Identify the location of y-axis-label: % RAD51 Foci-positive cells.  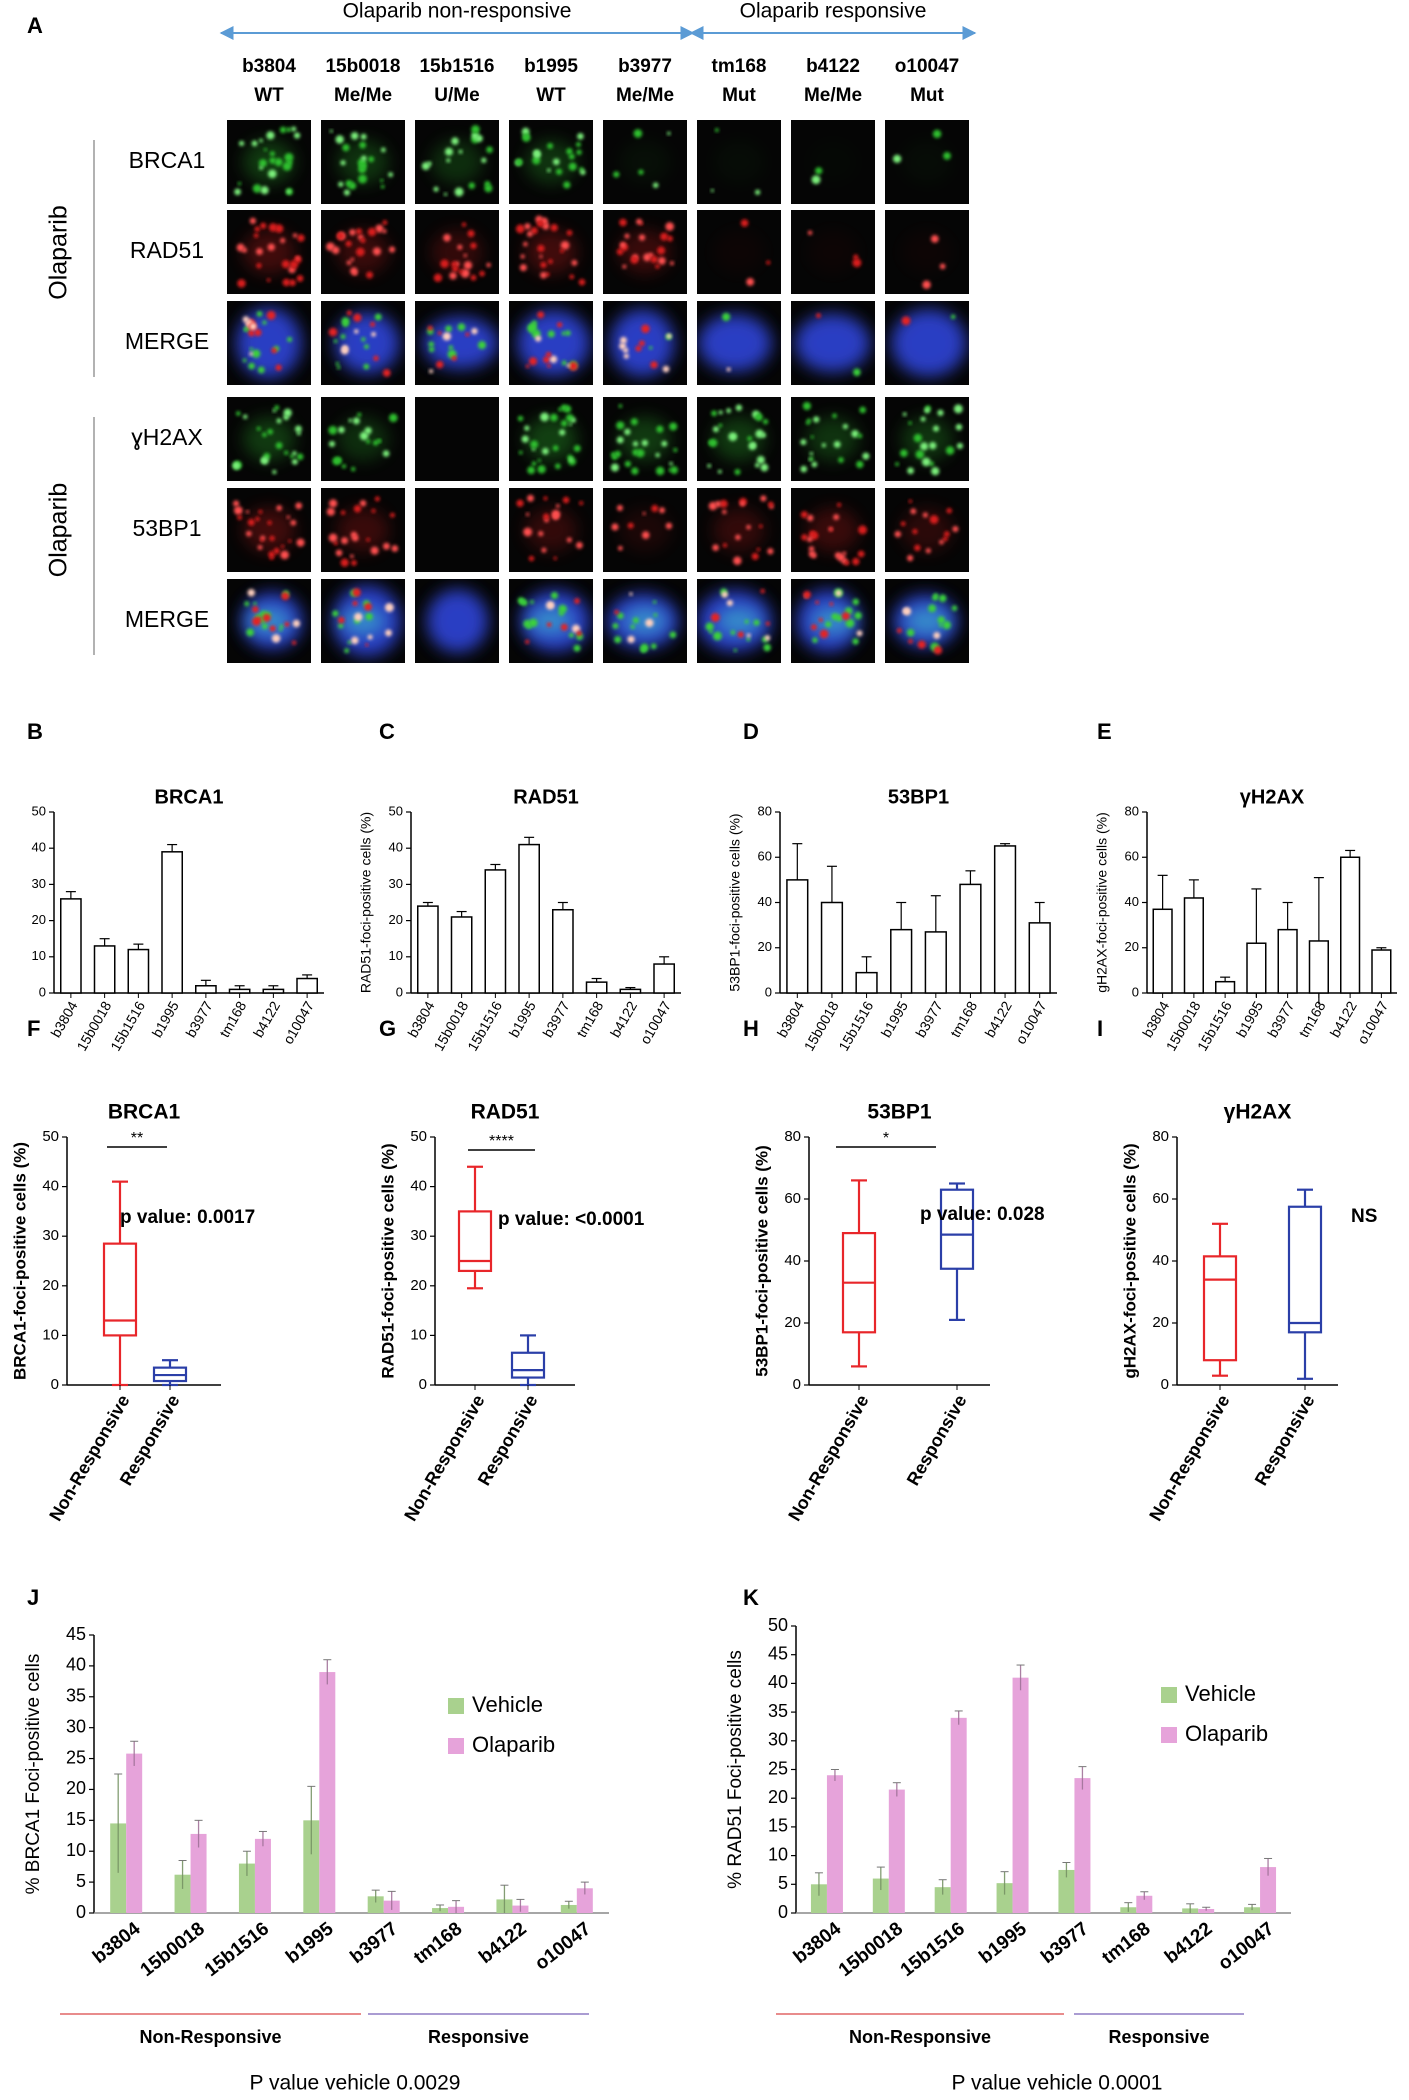
(735, 1769).